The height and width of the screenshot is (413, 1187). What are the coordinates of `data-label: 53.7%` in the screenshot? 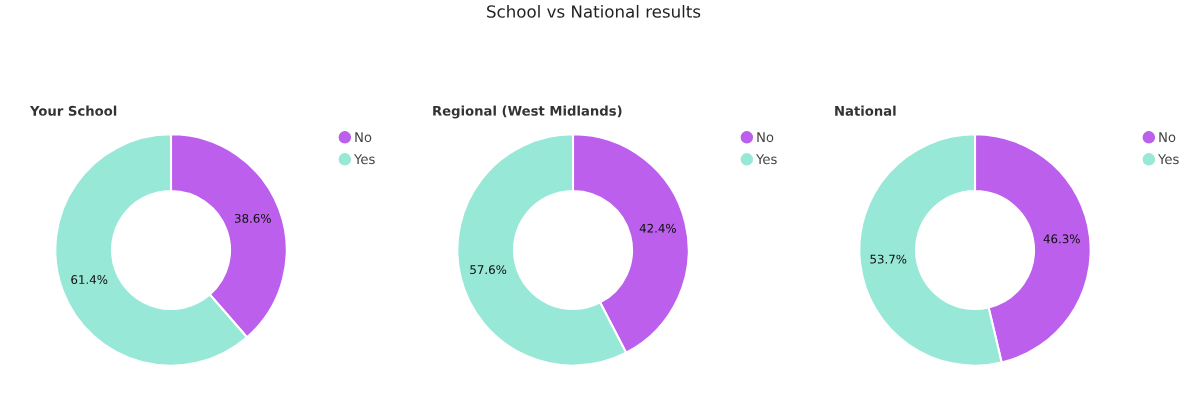 It's located at (888, 259).